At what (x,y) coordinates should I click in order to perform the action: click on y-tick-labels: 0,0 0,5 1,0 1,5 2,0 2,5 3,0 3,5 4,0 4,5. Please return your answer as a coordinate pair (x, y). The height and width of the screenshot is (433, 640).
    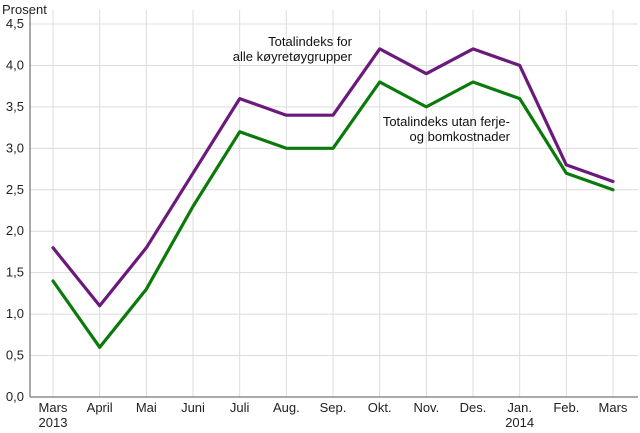
    Looking at the image, I should click on (15, 210).